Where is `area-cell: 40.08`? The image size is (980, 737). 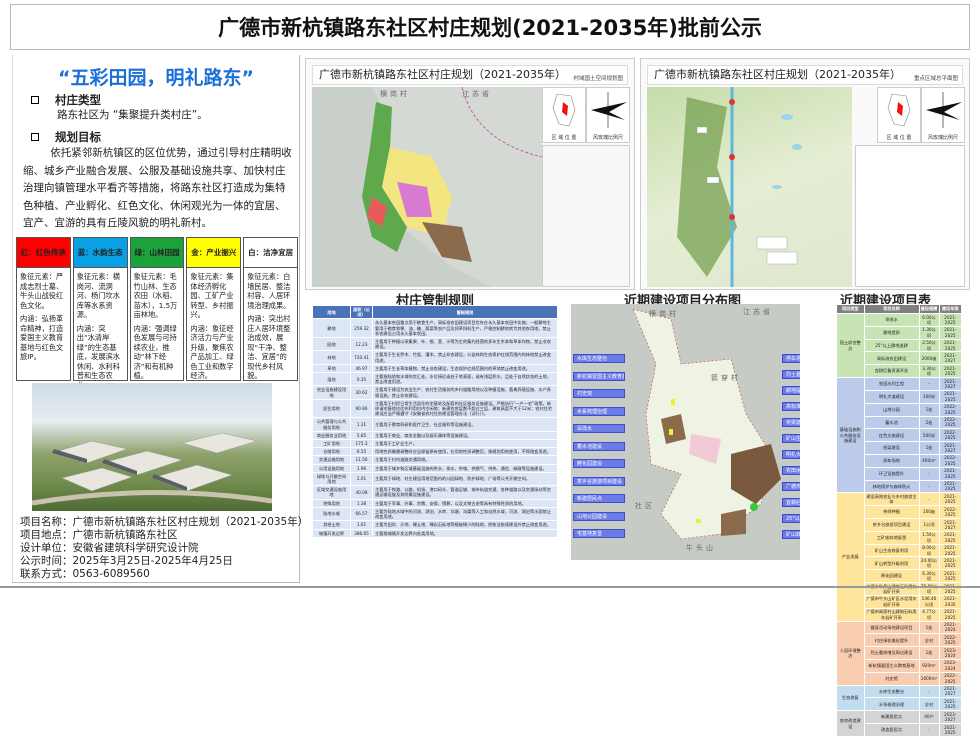 area-cell: 40.08 is located at coordinates (361, 492).